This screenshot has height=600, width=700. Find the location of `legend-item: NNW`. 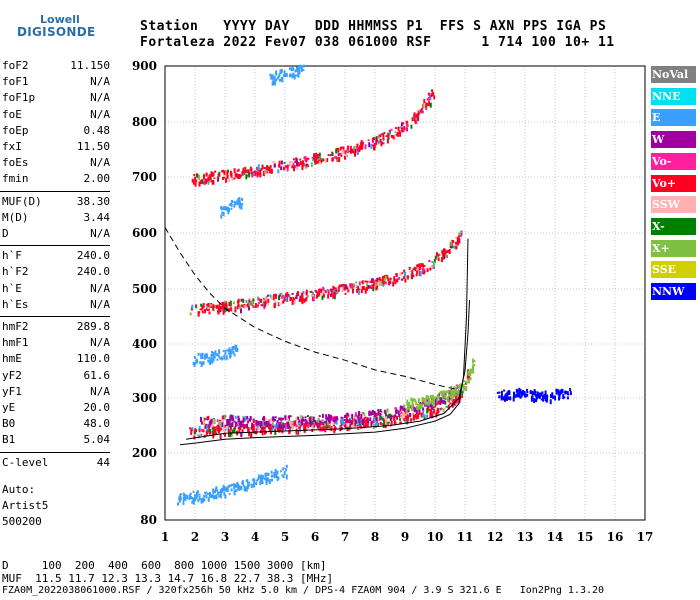

legend-item: NNW is located at coordinates (673, 291).